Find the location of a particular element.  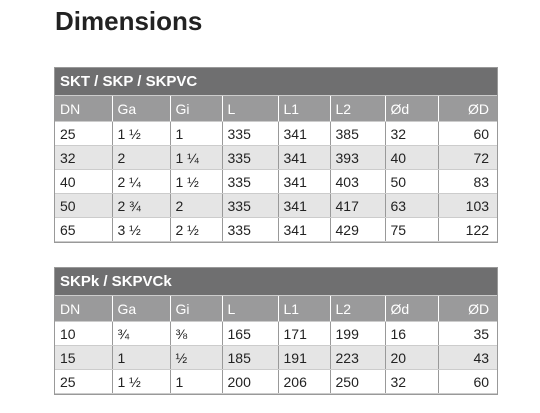

cell: 3 ½ is located at coordinates (140, 229).